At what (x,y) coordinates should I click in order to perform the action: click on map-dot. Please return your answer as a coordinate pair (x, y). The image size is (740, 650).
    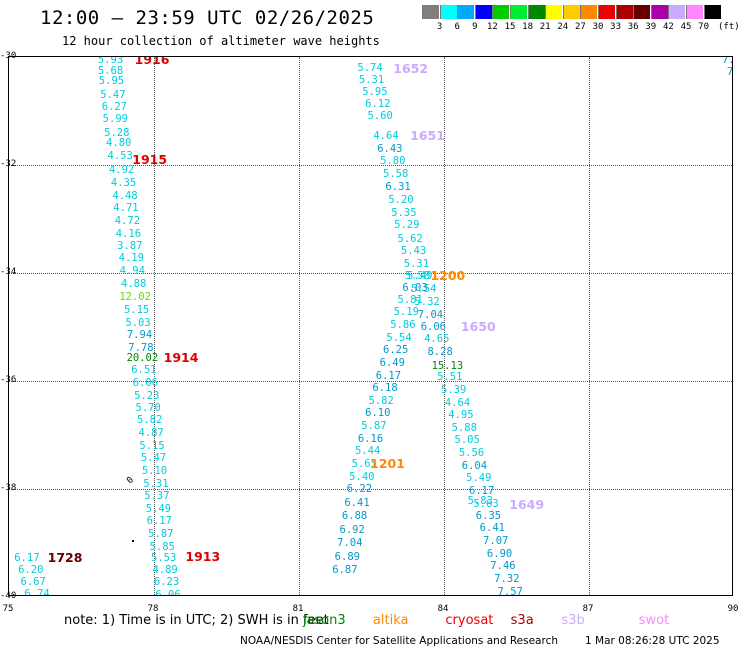
    Looking at the image, I should click on (133, 541).